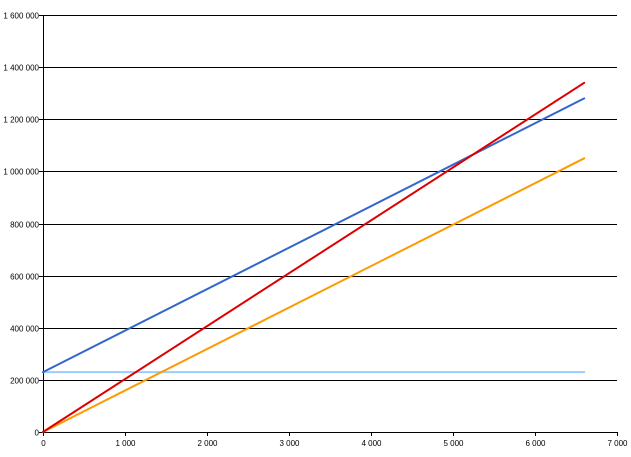  I want to click on x-tick-label: 1 000, so click(125, 443).